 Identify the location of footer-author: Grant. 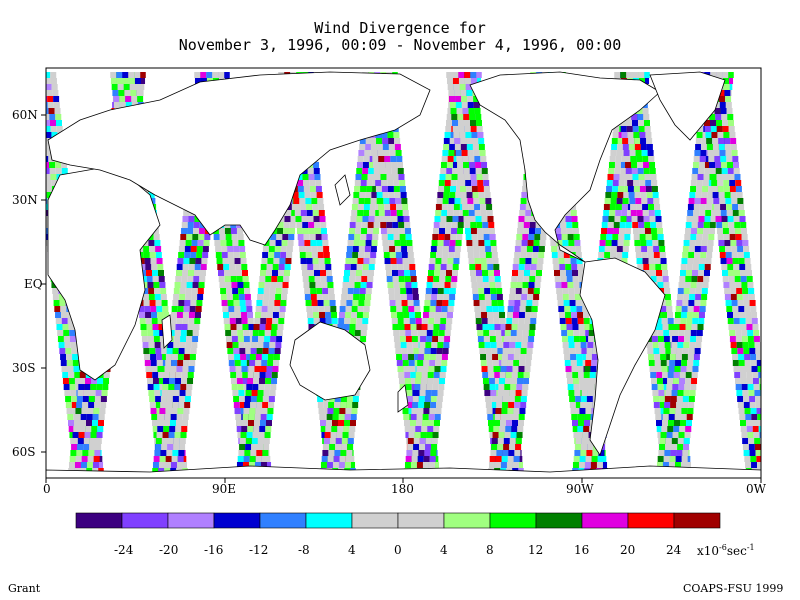
(24, 588).